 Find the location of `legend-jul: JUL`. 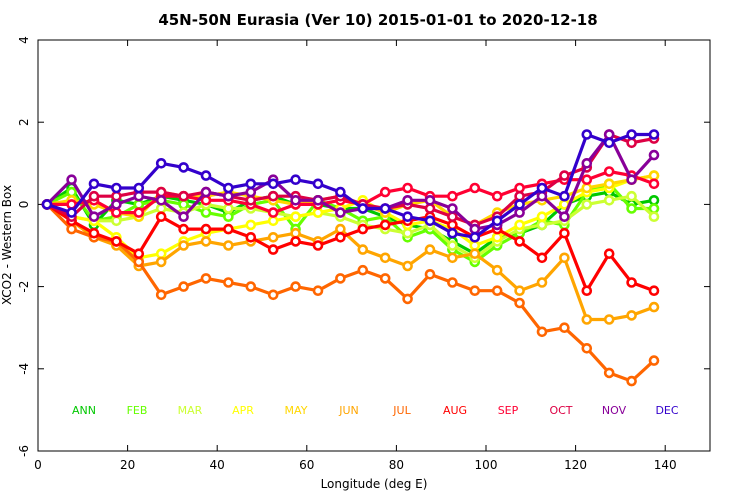

legend-jul: JUL is located at coordinates (401, 410).